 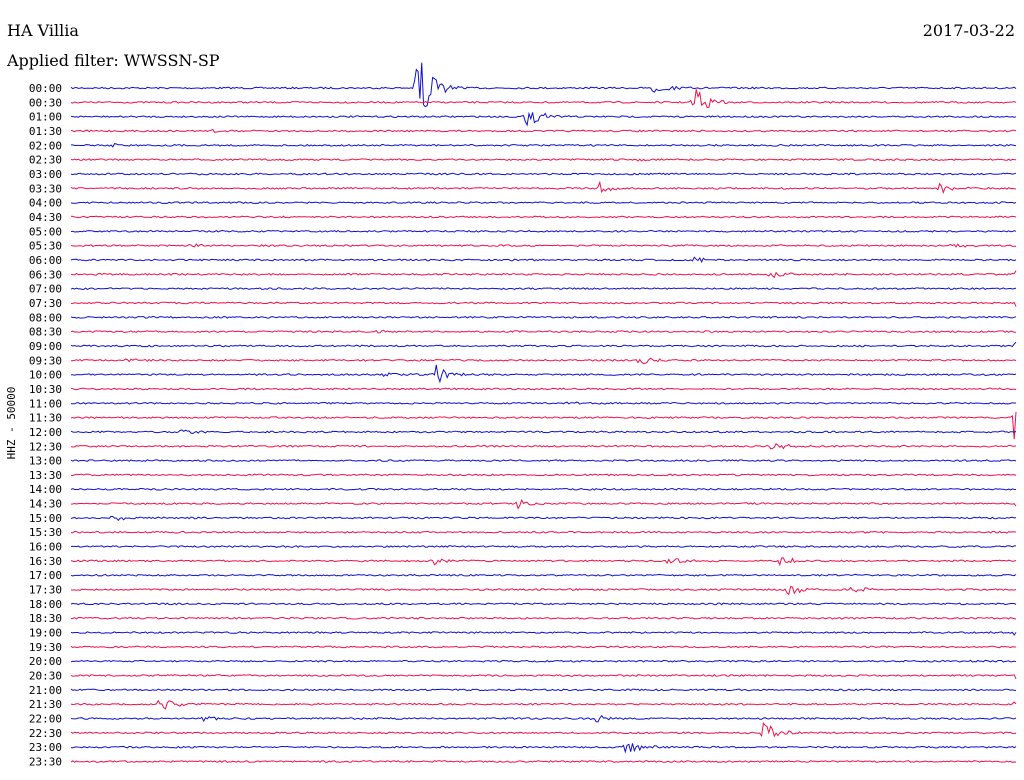 I want to click on chart-subtitle: Applied filter: WWSSN-SP, so click(x=113, y=60).